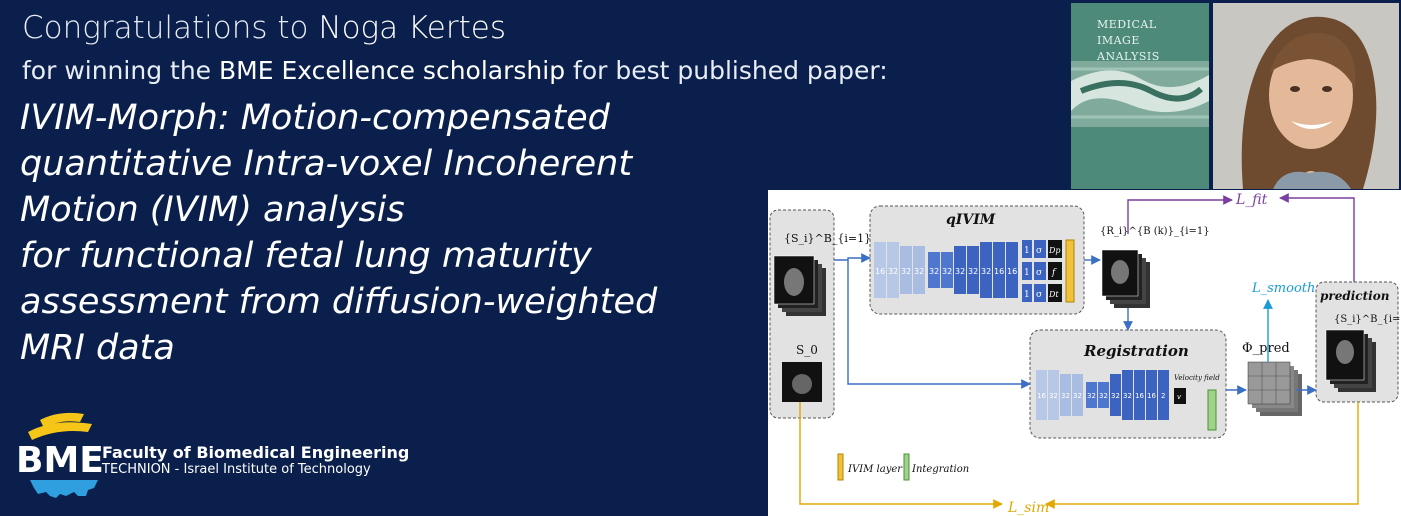  Describe the element at coordinates (1251, 200) in the screenshot. I see `loss-fit-label: L_fit` at that location.